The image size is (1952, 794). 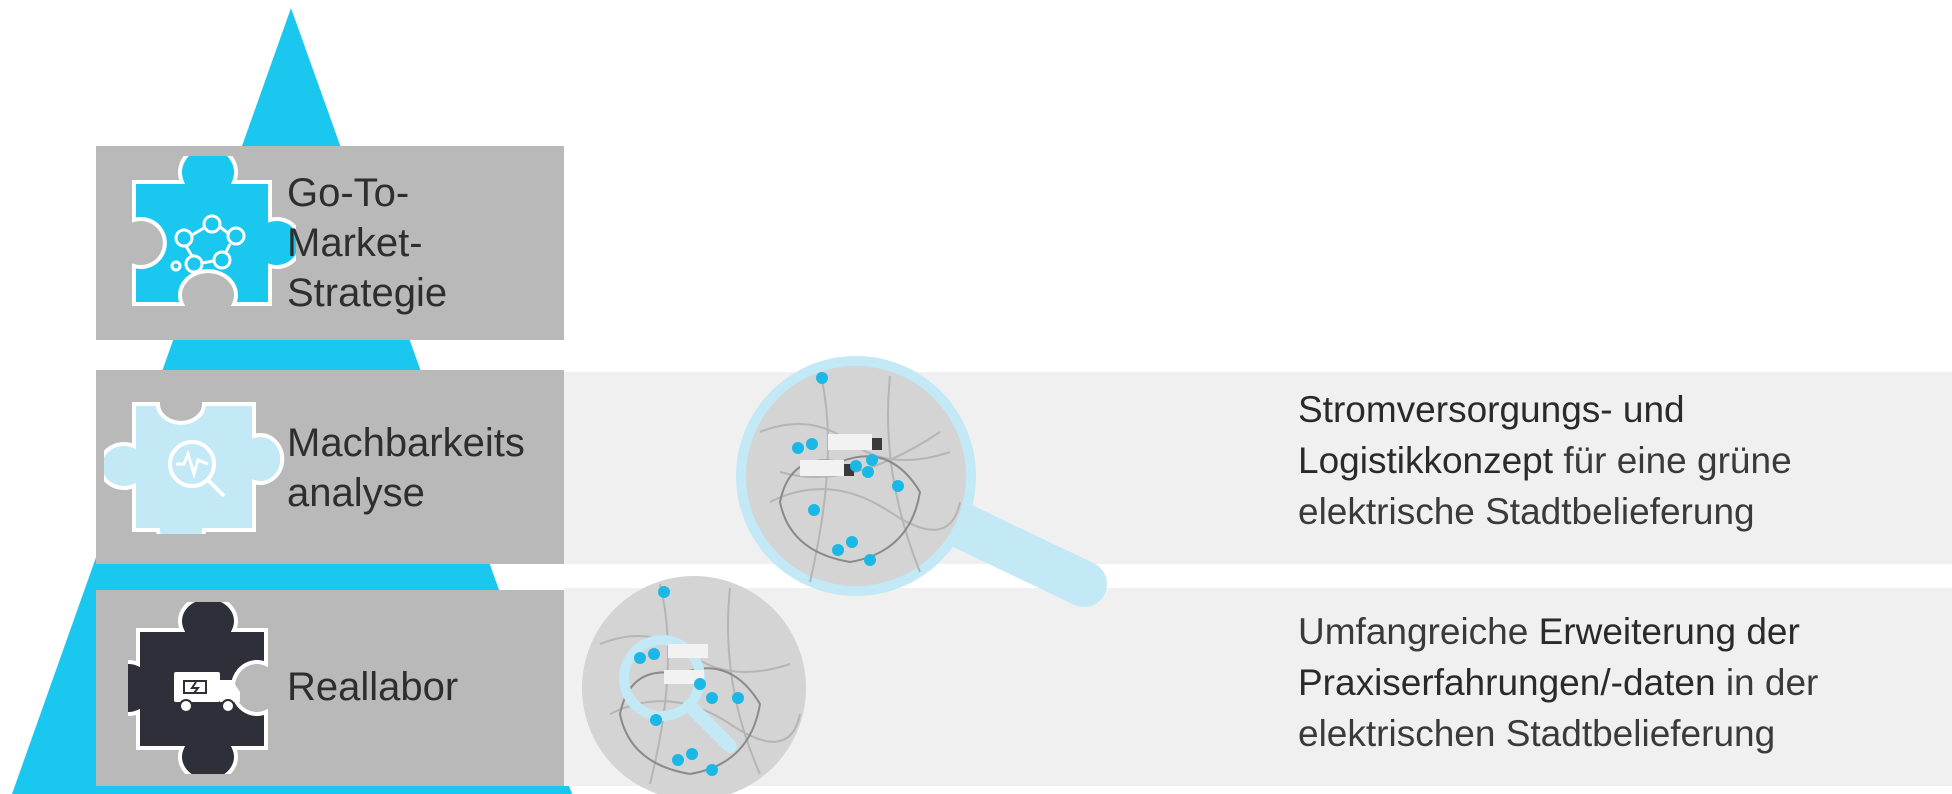 I want to click on description-machbarkeit-bold-1: Stromversorgungs- und, so click(x=1491, y=409).